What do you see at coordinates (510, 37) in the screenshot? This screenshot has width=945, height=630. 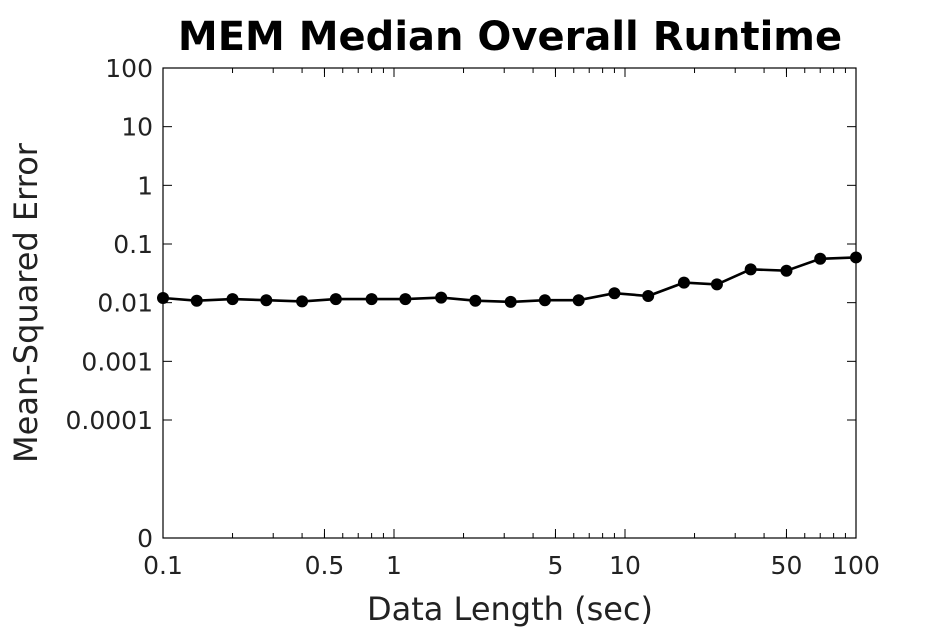 I see `chart-title: MEM Median Overall Runtime` at bounding box center [510, 37].